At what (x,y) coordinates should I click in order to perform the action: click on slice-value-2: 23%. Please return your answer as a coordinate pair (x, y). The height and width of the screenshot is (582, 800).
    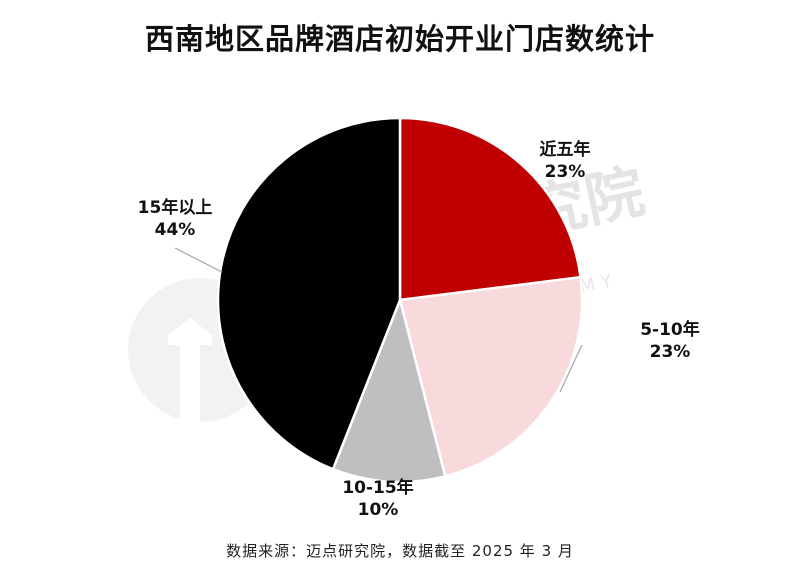
    Looking at the image, I should click on (670, 352).